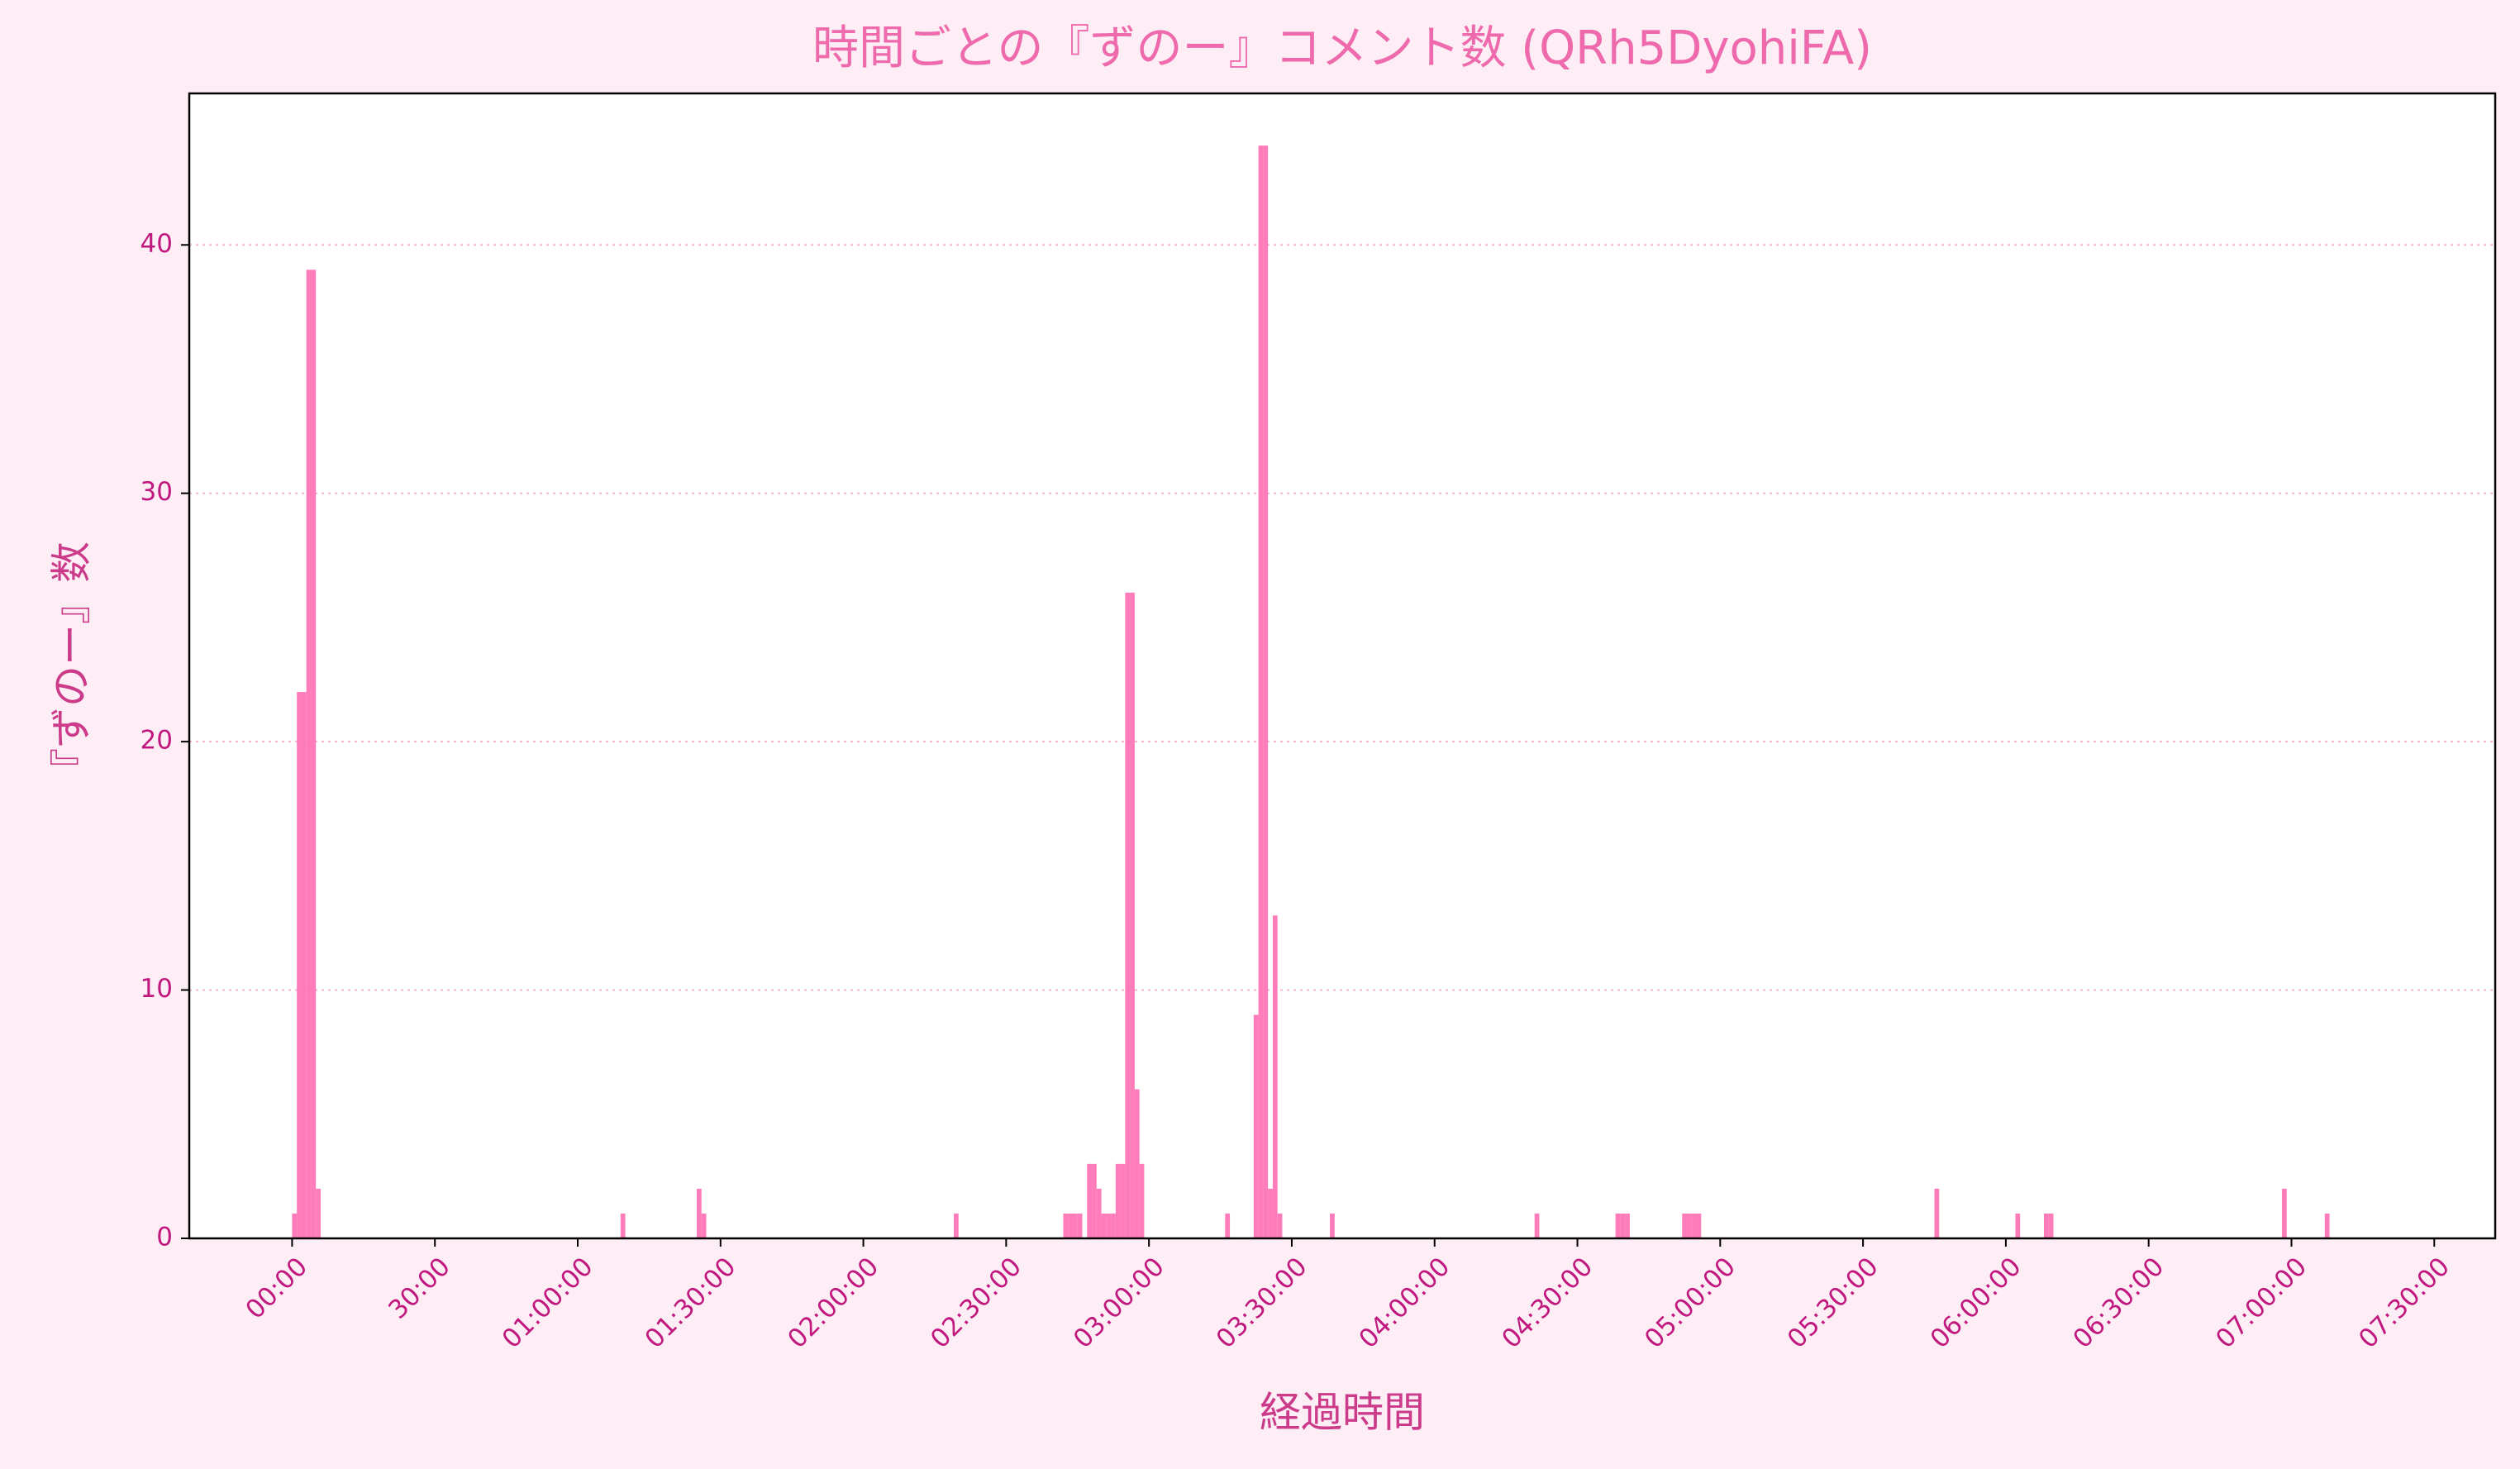 This screenshot has height=1469, width=2520. Describe the element at coordinates (72, 665) in the screenshot. I see `y-axis-label: 『ずのー』数` at that location.